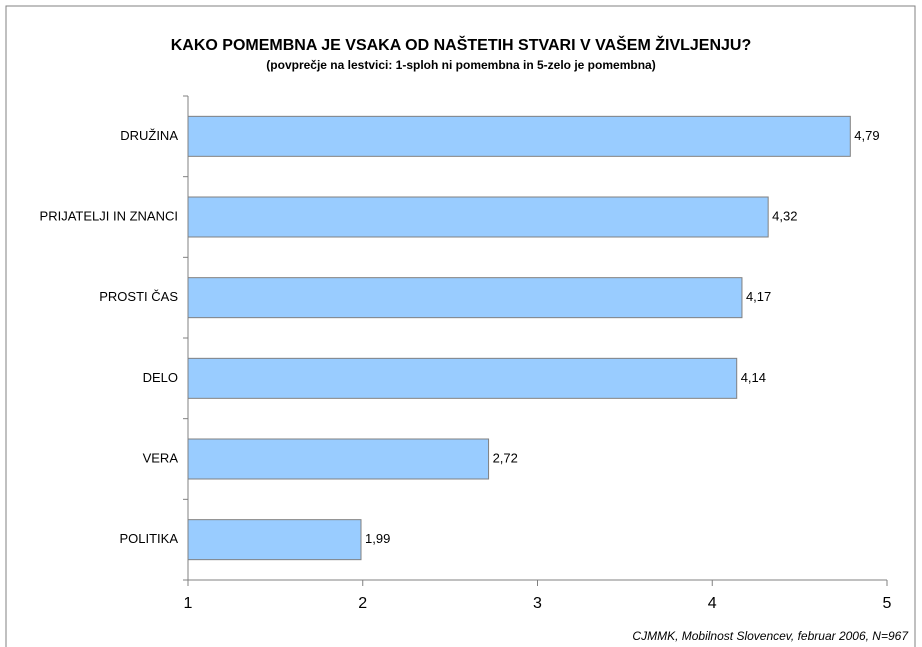 Image resolution: width=922 pixels, height=647 pixels. Describe the element at coordinates (160, 377) in the screenshot. I see `y-tick-label: DELO` at that location.